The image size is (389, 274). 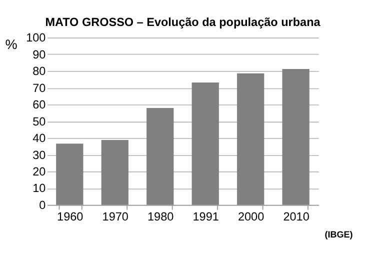 What do you see at coordinates (39, 55) in the screenshot?
I see `y-tick-label: 90` at bounding box center [39, 55].